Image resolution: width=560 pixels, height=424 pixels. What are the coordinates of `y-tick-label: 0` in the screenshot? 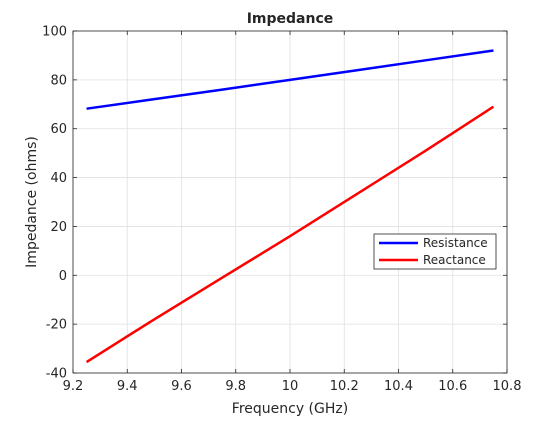 It's located at (63, 276).